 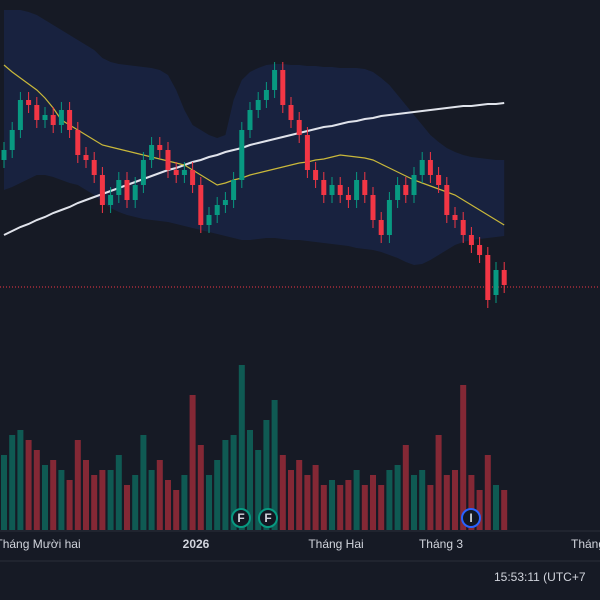 What do you see at coordinates (335, 544) in the screenshot?
I see `x-axis-label: Tháng Hai` at bounding box center [335, 544].